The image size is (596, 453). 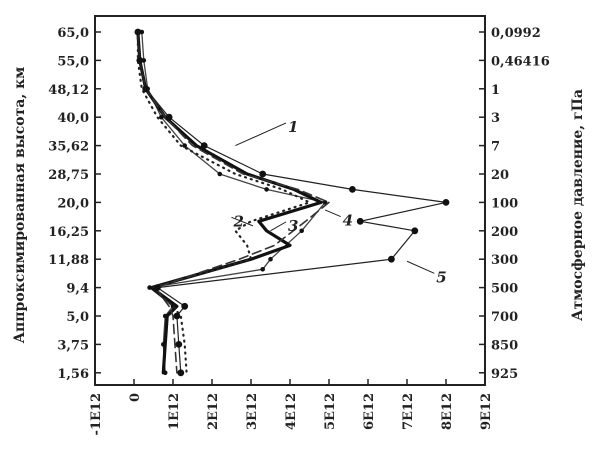 What do you see at coordinates (486, 411) in the screenshot?
I see `x-tick-label: 9E12` at bounding box center [486, 411].